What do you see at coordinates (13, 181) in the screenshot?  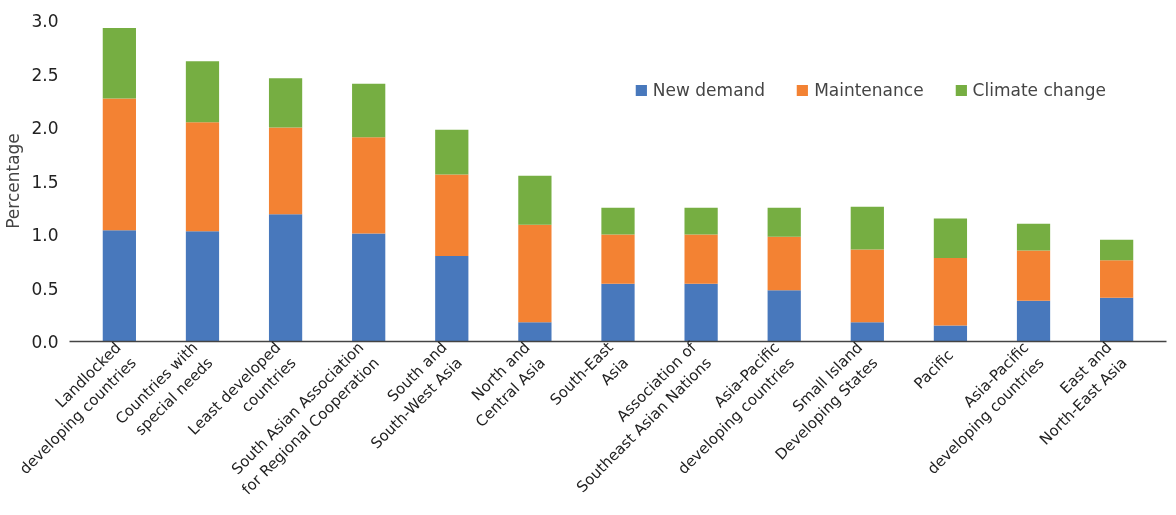 I see `y-axis-title: Percentage` at bounding box center [13, 181].